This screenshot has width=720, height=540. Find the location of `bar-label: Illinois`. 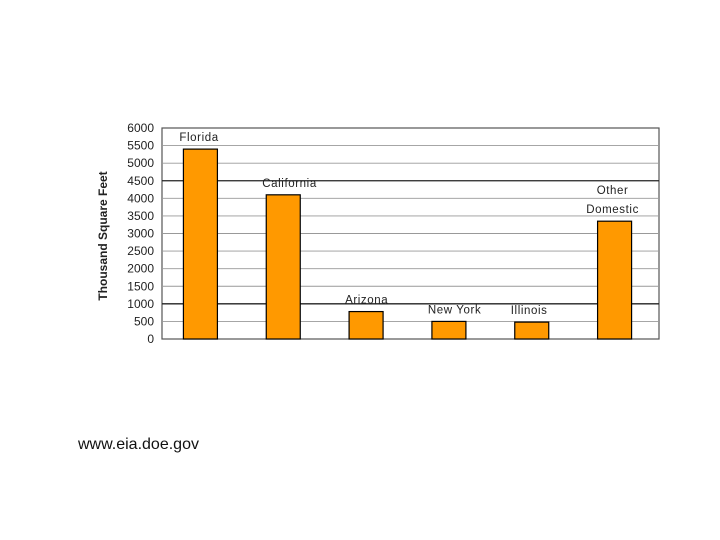

bar-label: Illinois is located at coordinates (529, 311).